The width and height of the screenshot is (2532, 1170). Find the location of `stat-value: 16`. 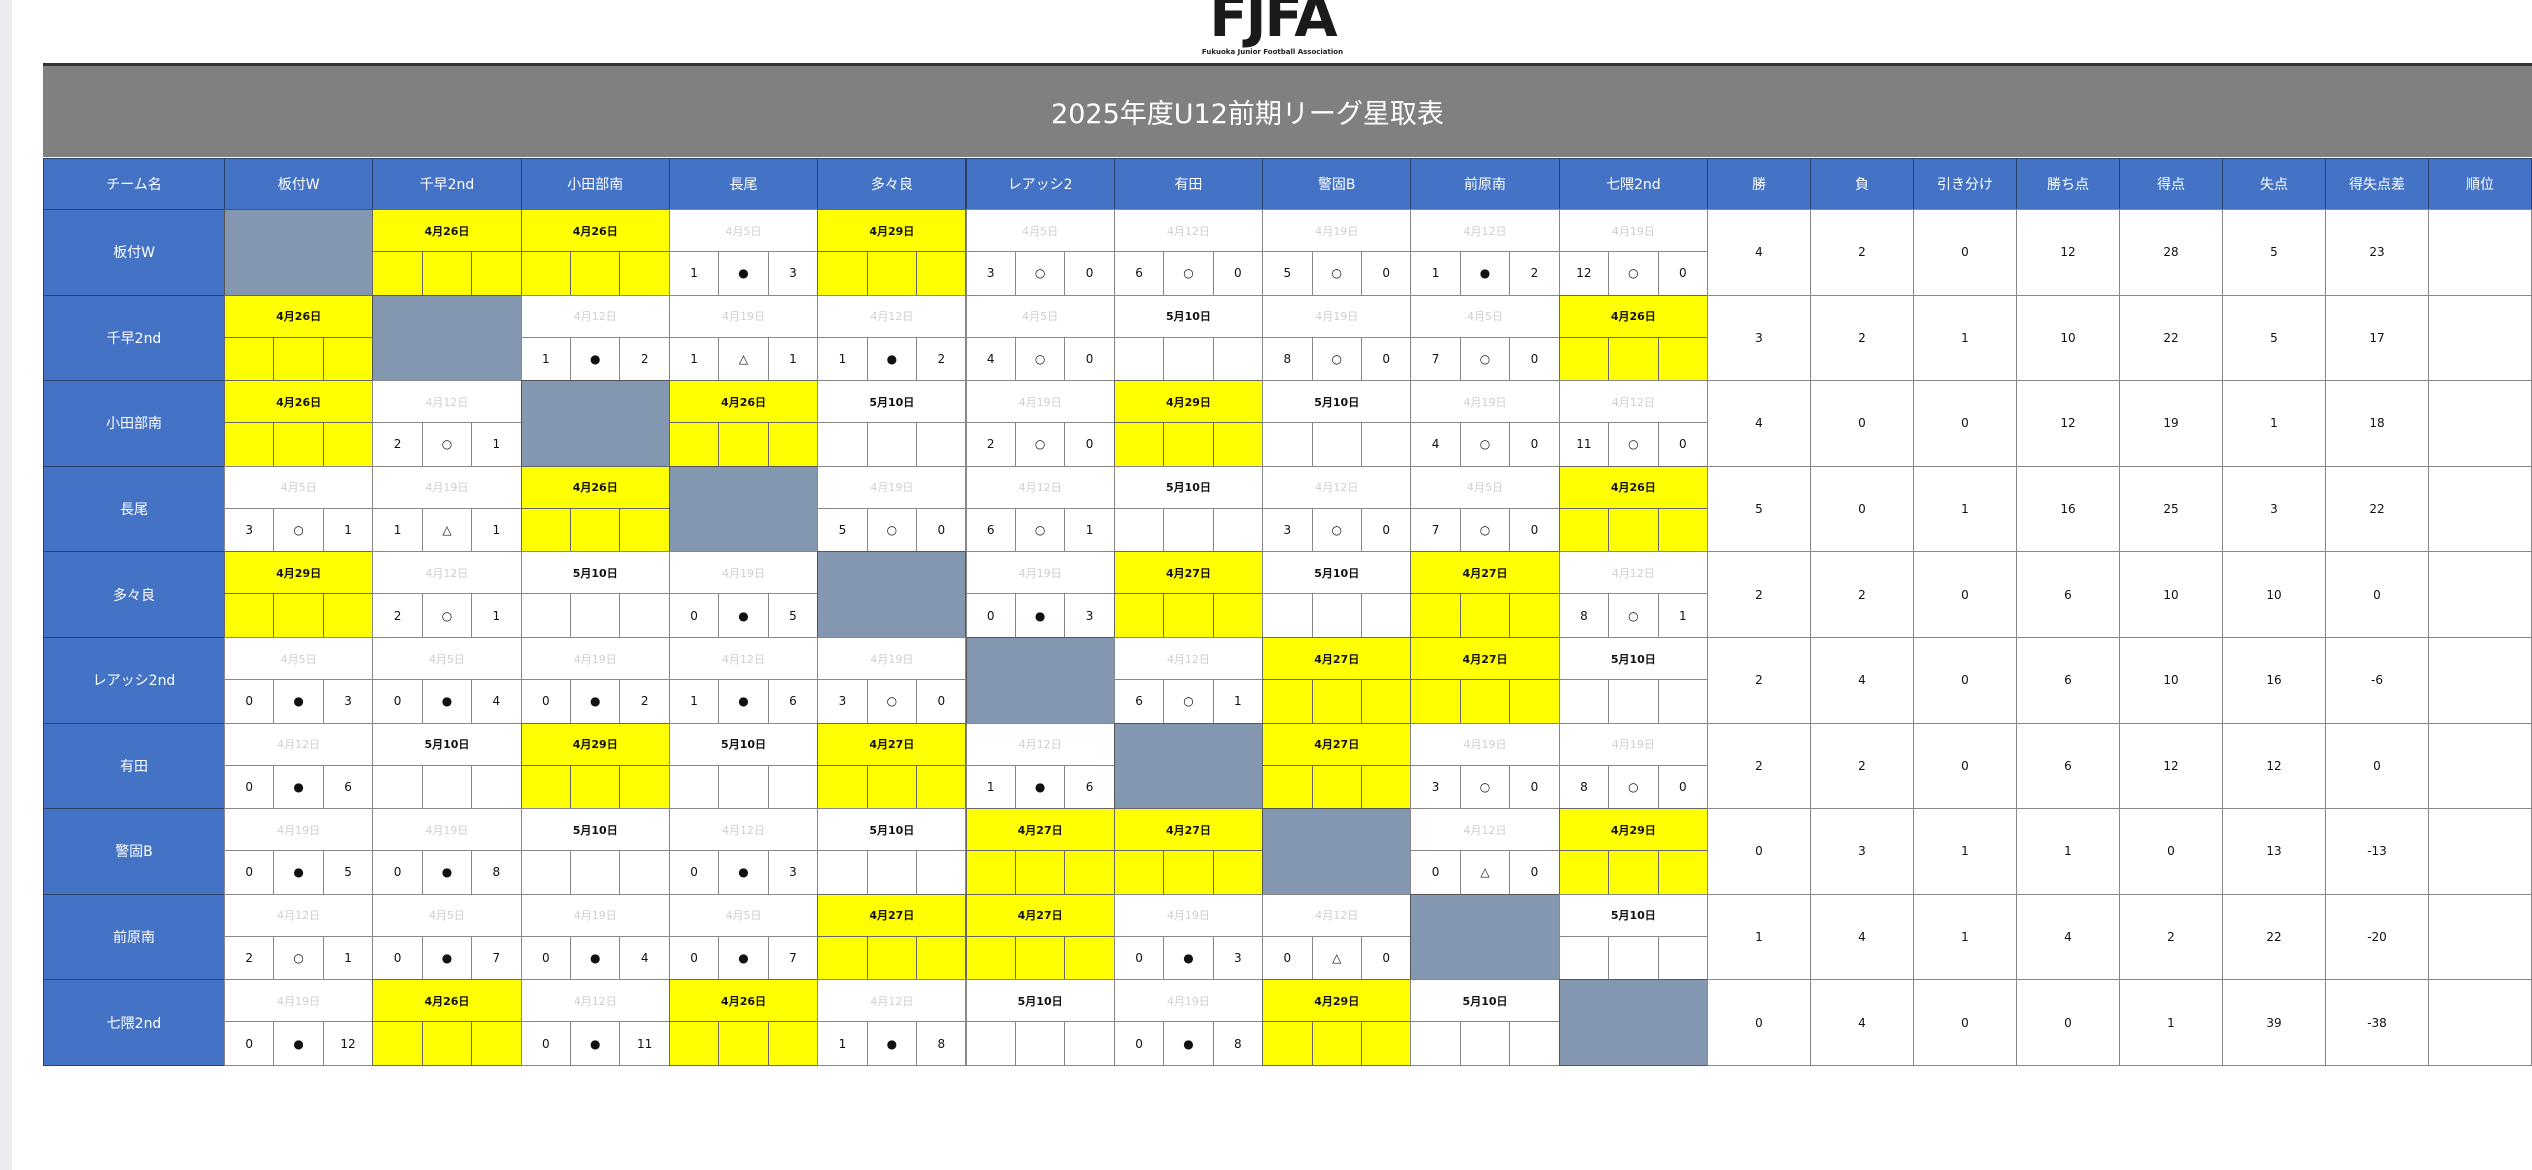

stat-value: 16 is located at coordinates (2068, 509).